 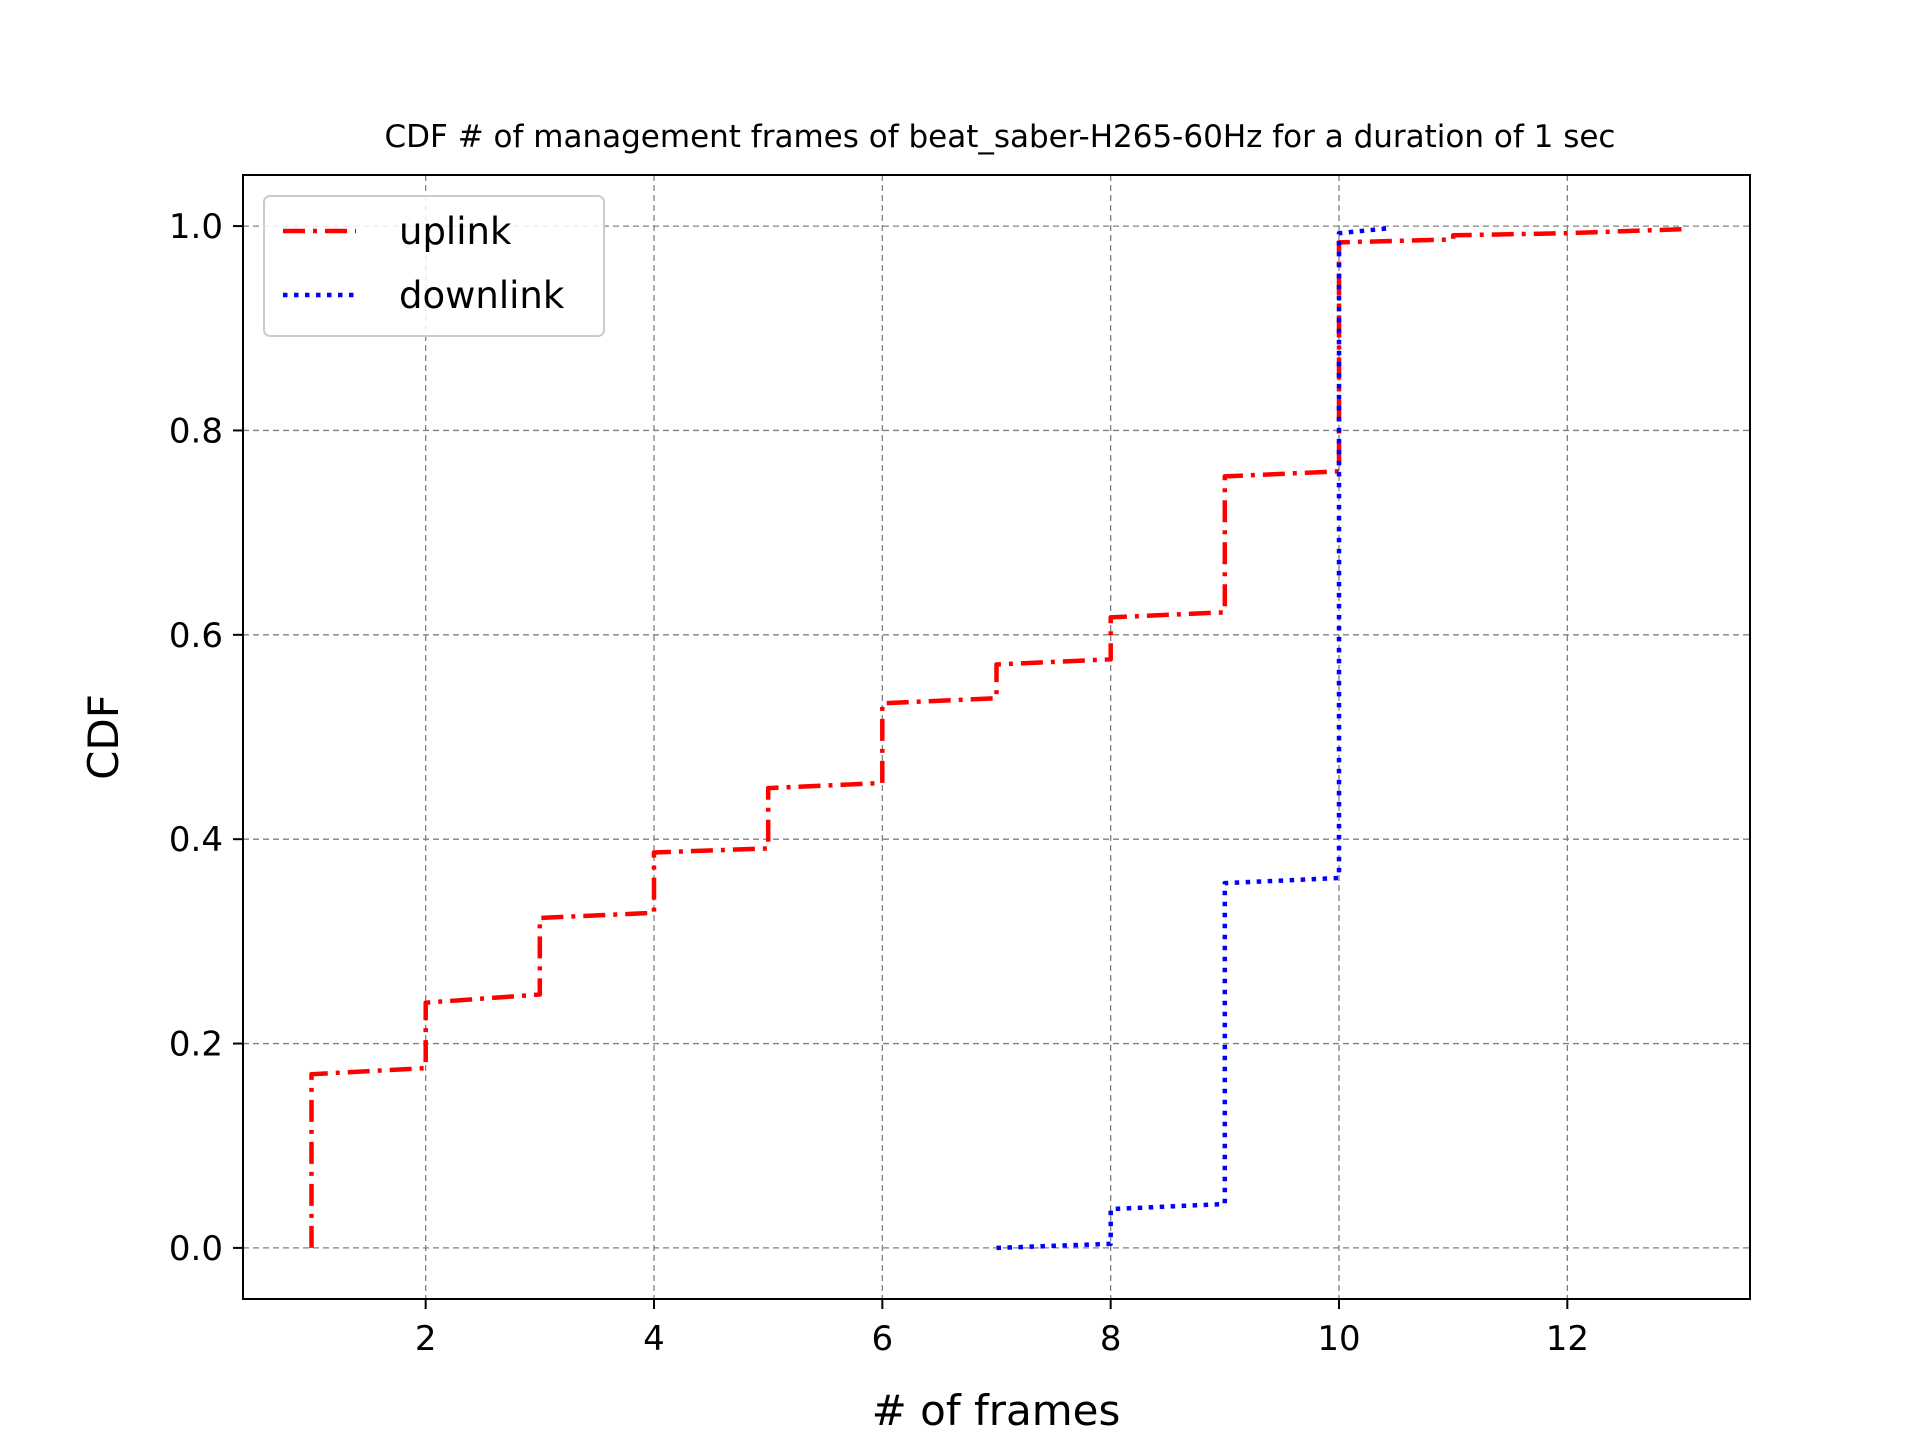 I want to click on legend-label-downlink: downlink, so click(x=482, y=295).